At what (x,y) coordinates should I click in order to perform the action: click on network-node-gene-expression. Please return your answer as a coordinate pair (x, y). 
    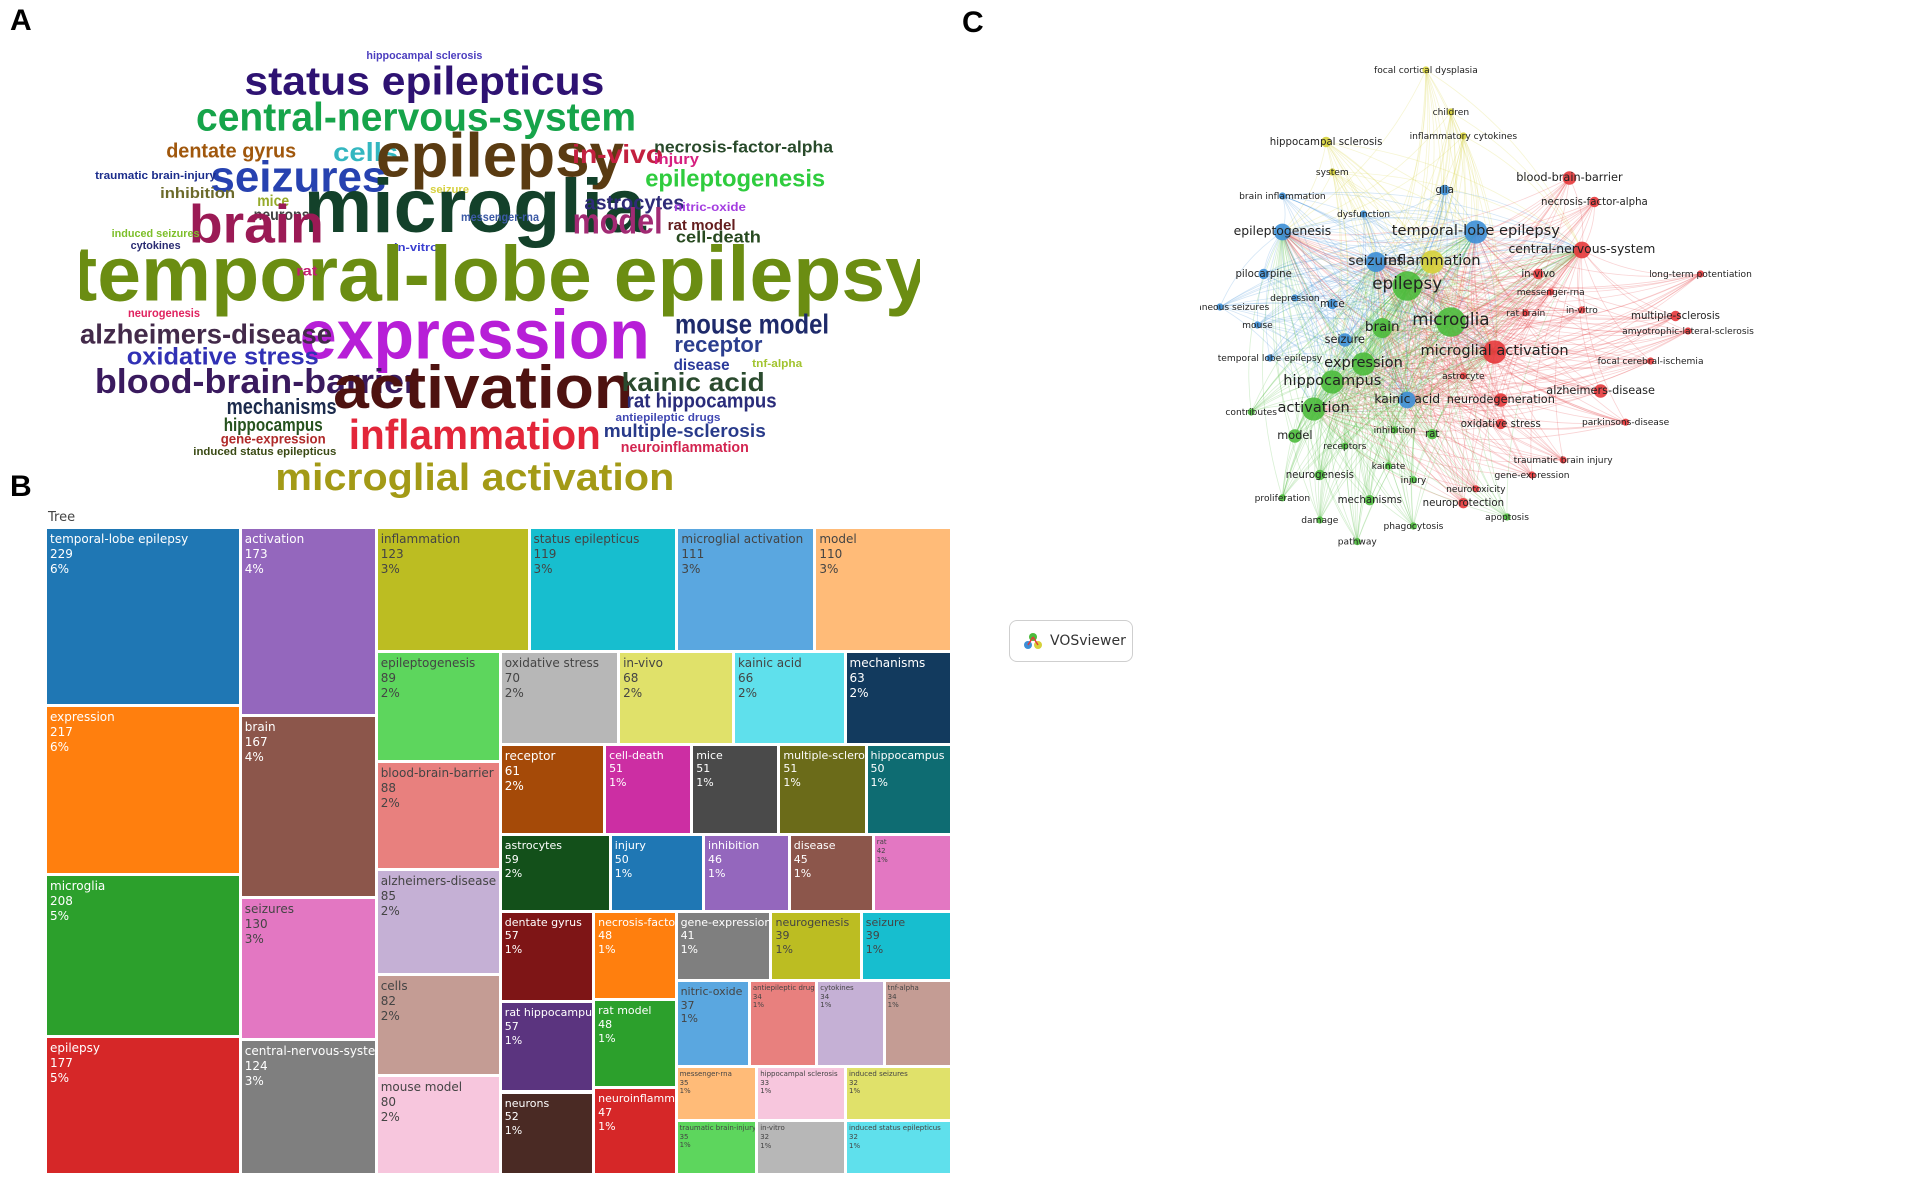
    Looking at the image, I should click on (1532, 475).